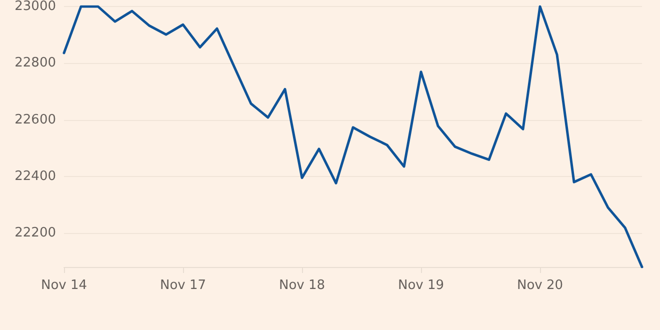  Describe the element at coordinates (64, 285) in the screenshot. I see `x-tick-label: Nov 14` at that location.